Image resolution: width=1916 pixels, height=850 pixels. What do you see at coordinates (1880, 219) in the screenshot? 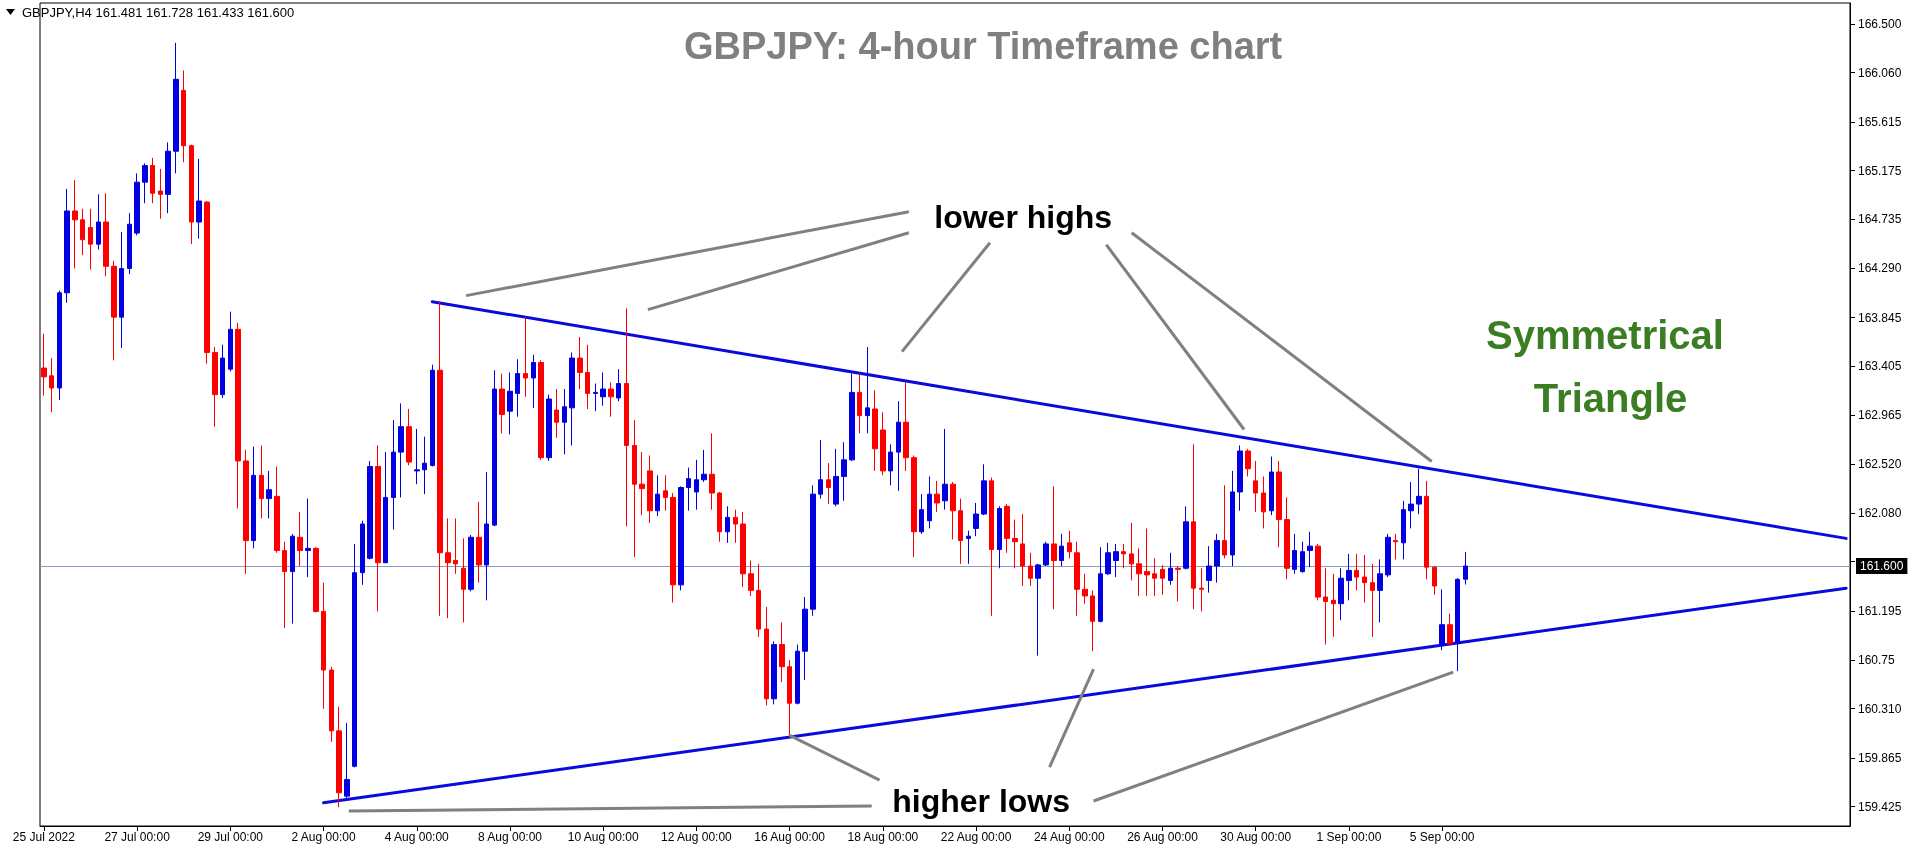
I see `y-tick-label: 164.735` at bounding box center [1880, 219].